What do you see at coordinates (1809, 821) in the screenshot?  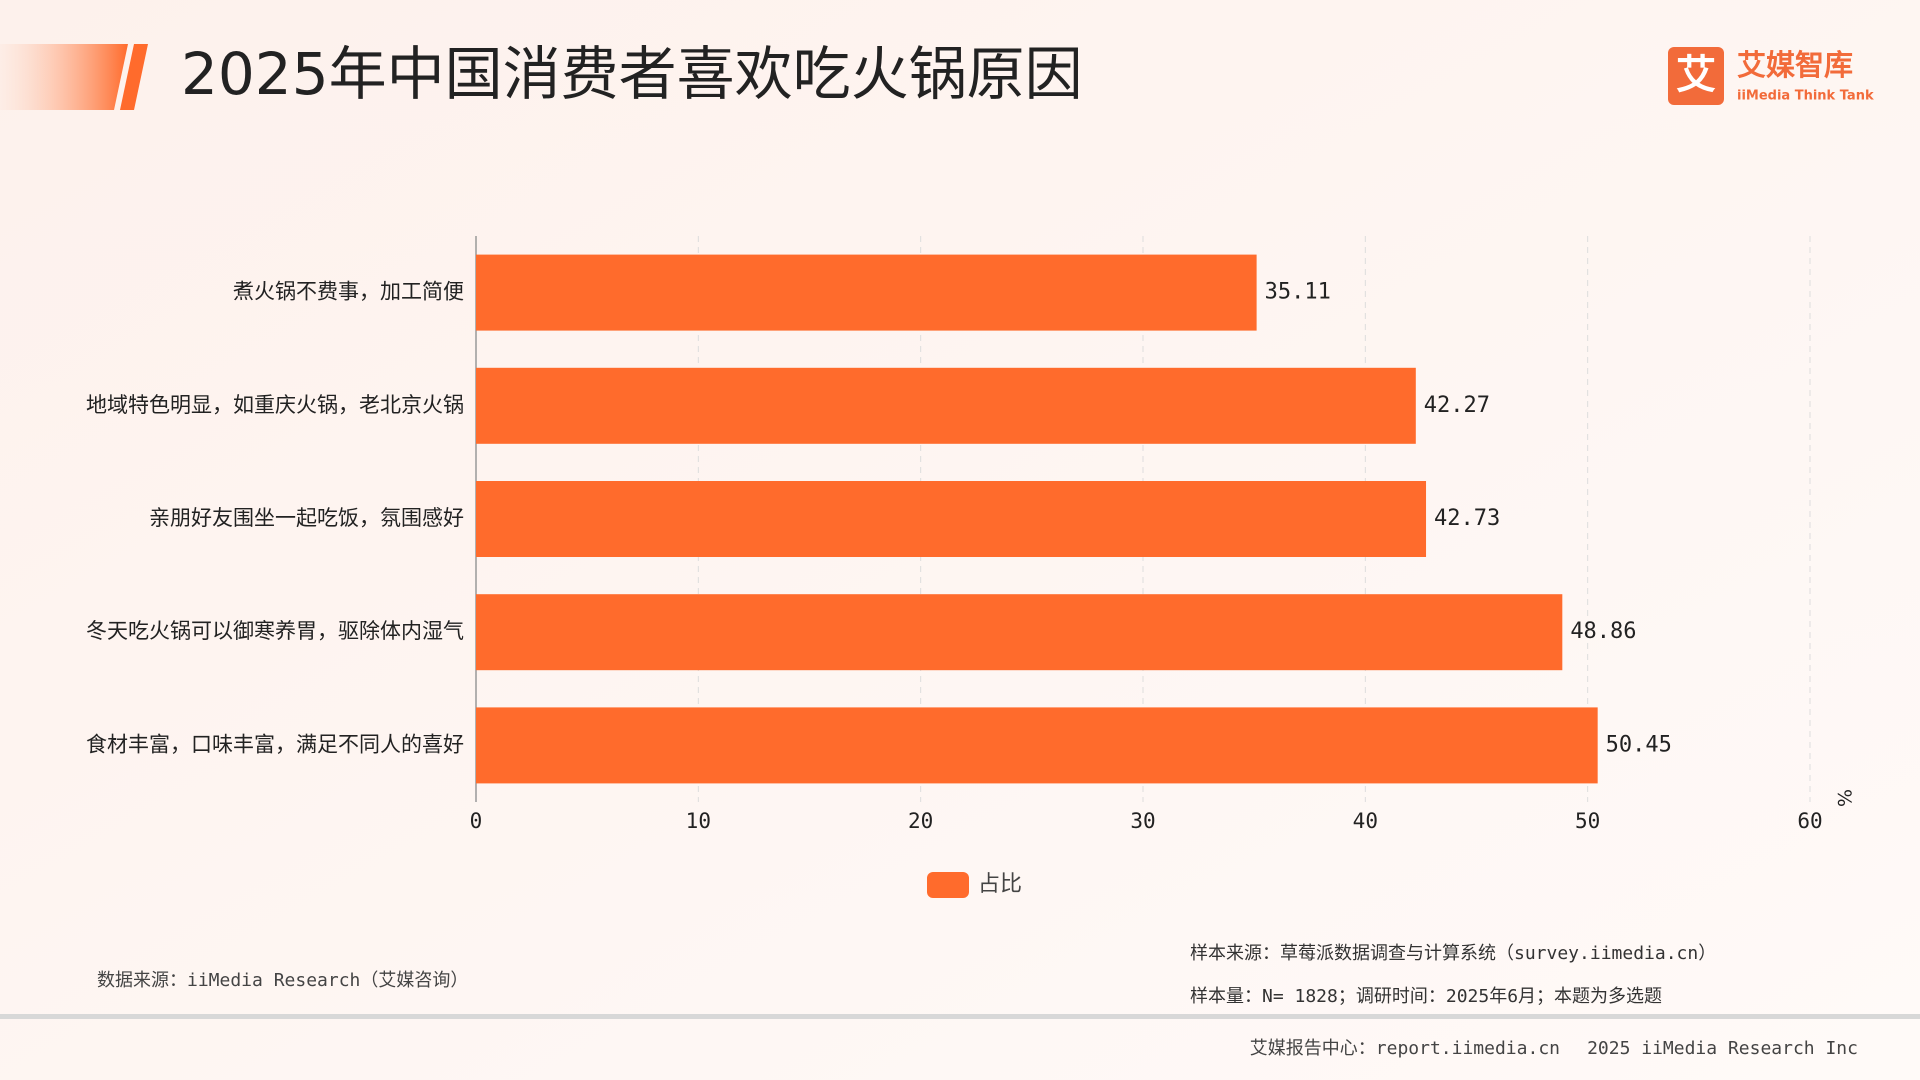 I see `x-tick-label: 60` at bounding box center [1809, 821].